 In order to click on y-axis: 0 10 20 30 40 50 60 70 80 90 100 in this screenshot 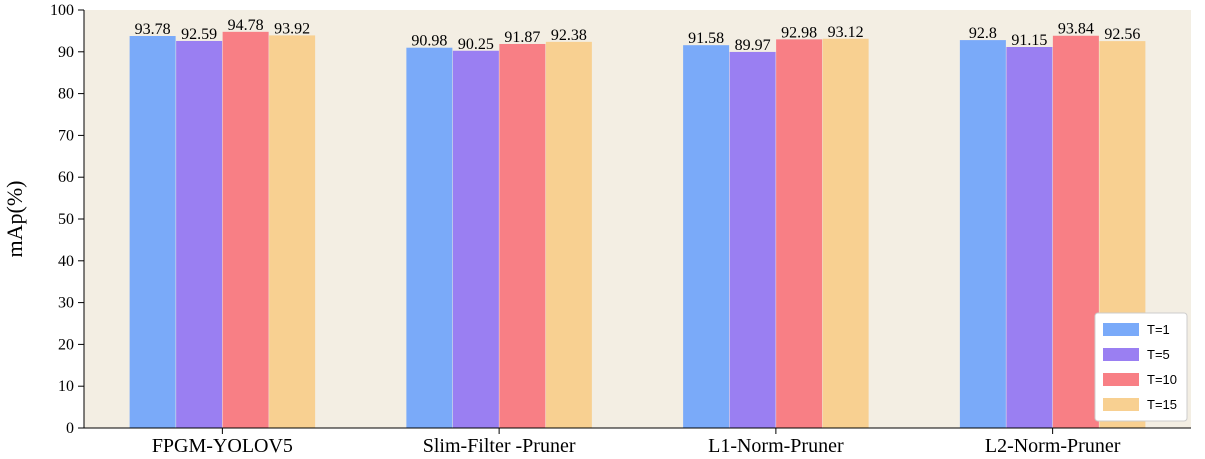, I will do `click(67, 219)`.